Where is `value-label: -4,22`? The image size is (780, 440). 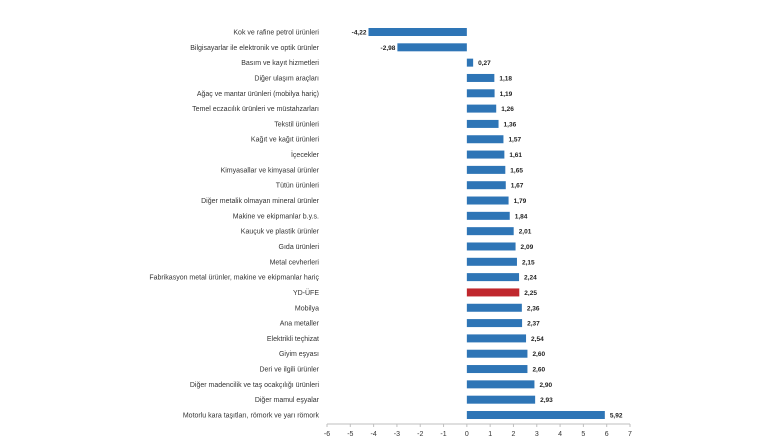 value-label: -4,22 is located at coordinates (359, 33).